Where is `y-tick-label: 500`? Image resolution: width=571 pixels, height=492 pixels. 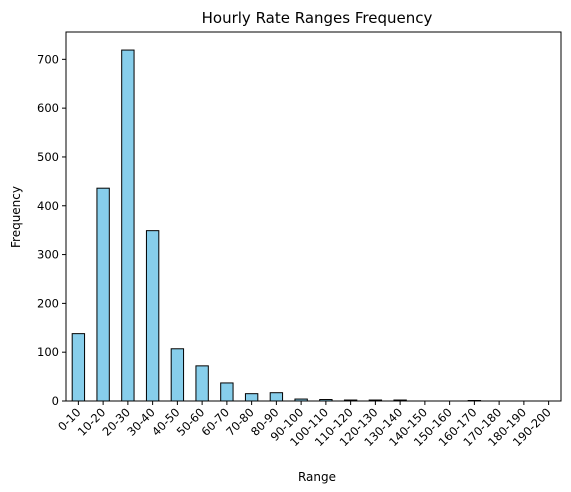
y-tick-label: 500 is located at coordinates (48, 157).